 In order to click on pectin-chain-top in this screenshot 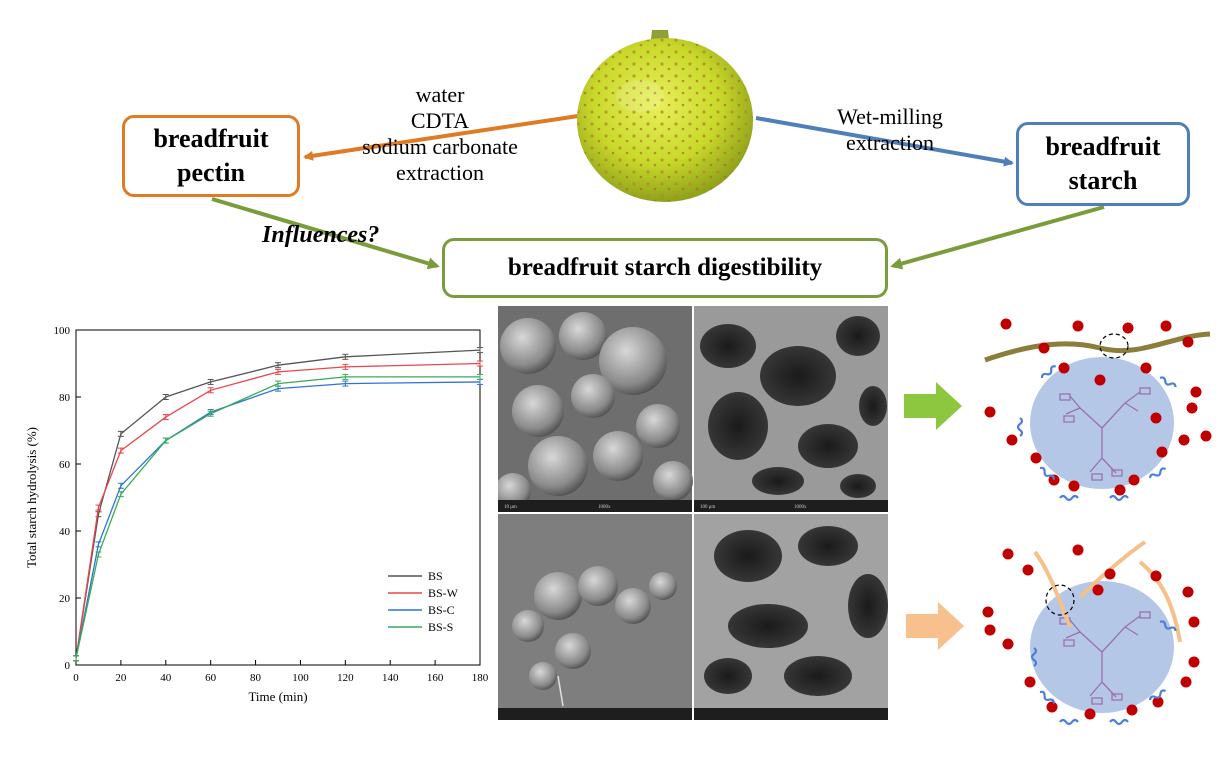, I will do `click(1097, 347)`.